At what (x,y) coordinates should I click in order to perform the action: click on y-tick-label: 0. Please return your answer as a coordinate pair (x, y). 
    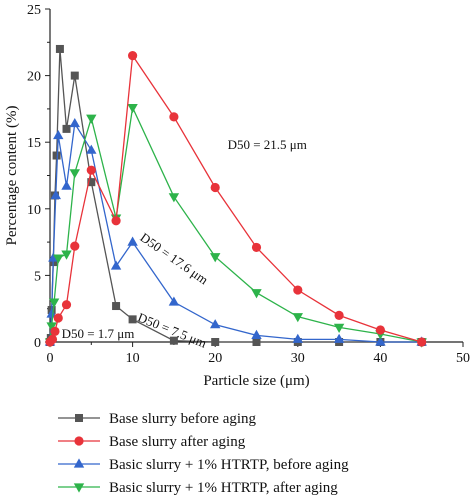
    Looking at the image, I should click on (37, 343).